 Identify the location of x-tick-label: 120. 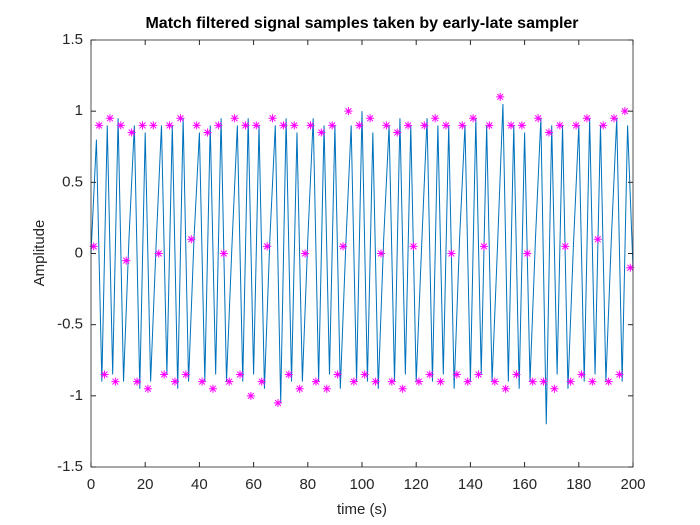
(416, 484).